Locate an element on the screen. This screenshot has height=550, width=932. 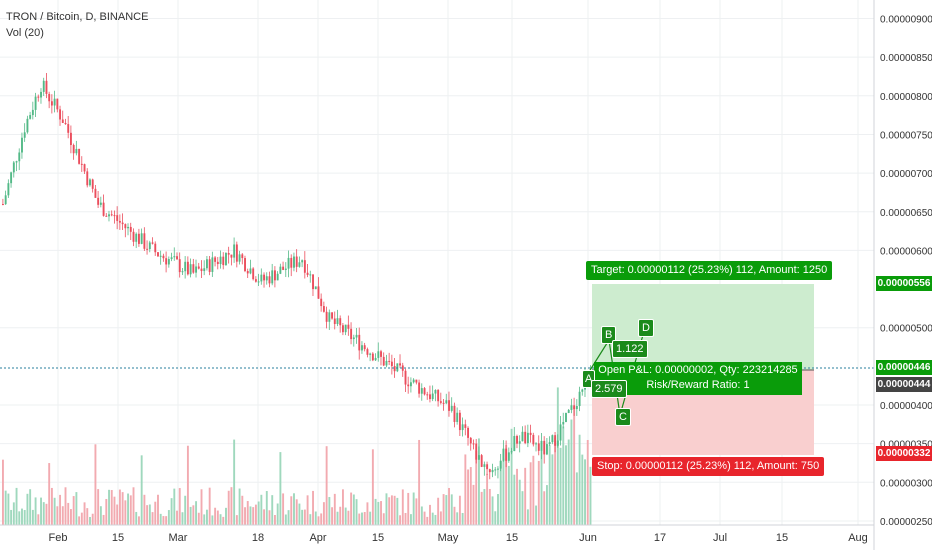
pattern-point-b: B is located at coordinates (609, 335).